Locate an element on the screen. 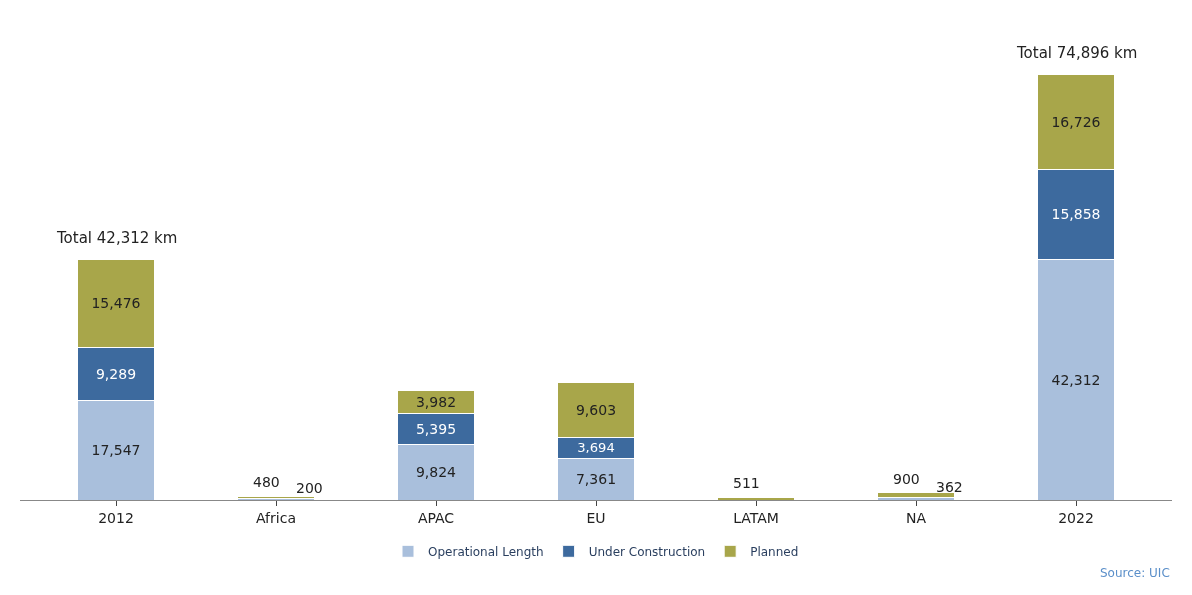  x-tick-label: EU is located at coordinates (596, 517).